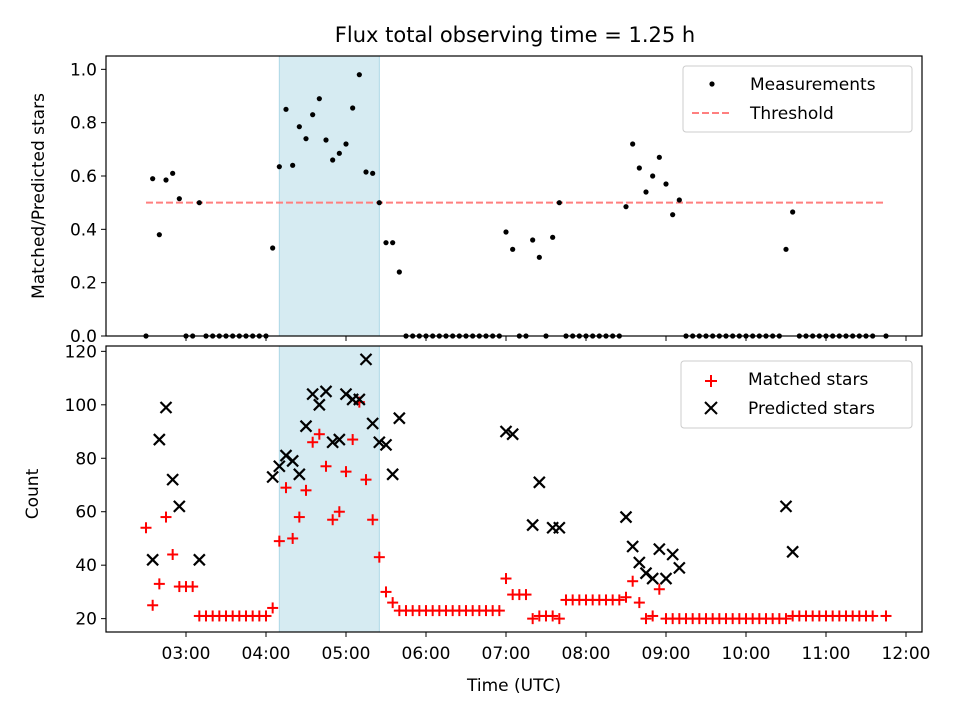 Image resolution: width=960 pixels, height=720 pixels. Describe the element at coordinates (515, 35) in the screenshot. I see `chart-title: Flux total observing time = 1.25 h` at that location.